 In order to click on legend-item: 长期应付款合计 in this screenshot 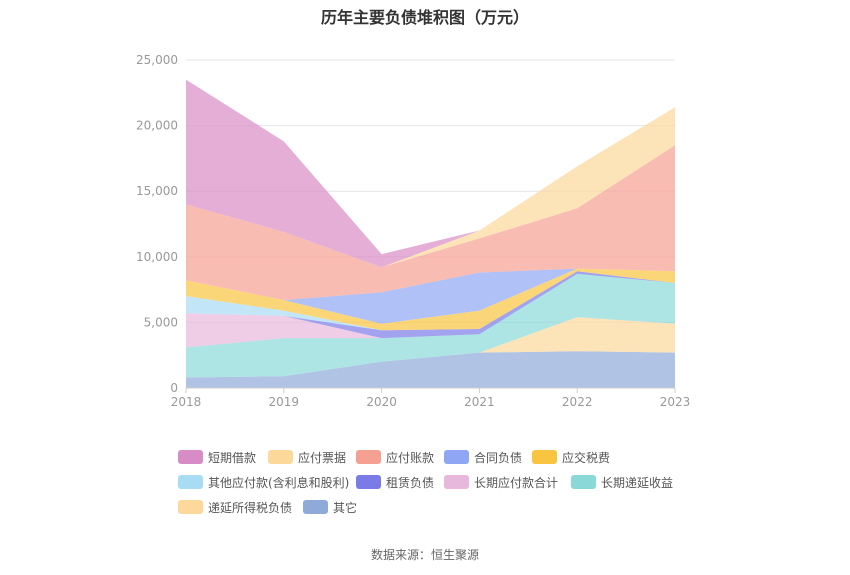, I will do `click(501, 482)`.